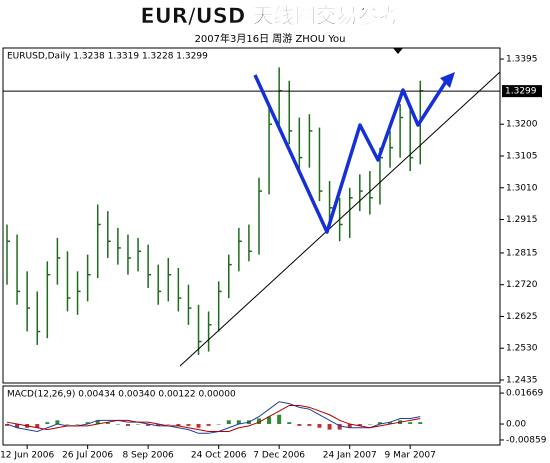  I want to click on y-tick-label: 1.3105, so click(522, 156).